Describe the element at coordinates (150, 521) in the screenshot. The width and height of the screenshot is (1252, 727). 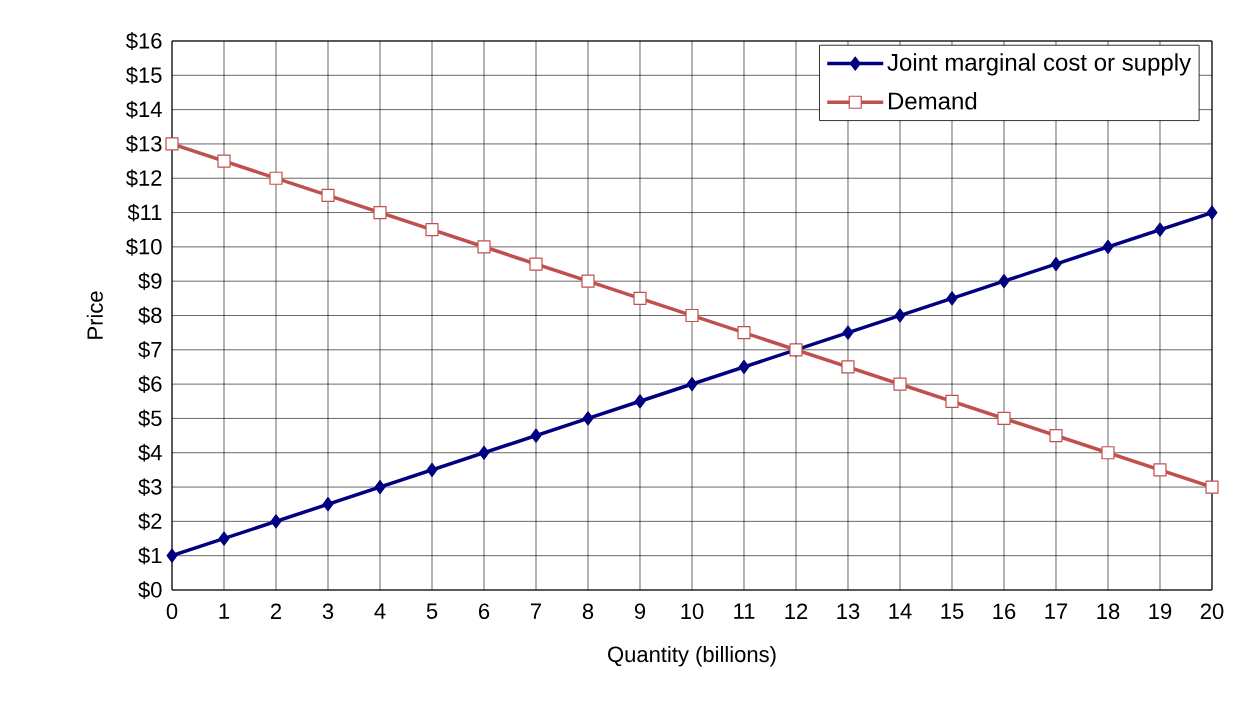
I see `y-tick-label: $2` at that location.